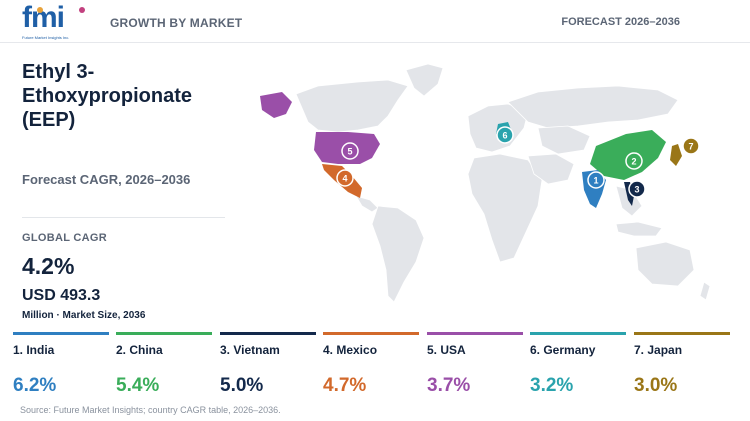 The height and width of the screenshot is (421, 750). Describe the element at coordinates (106, 179) in the screenshot. I see `page-subtitle: Forecast CAGR, 2026–2036` at that location.